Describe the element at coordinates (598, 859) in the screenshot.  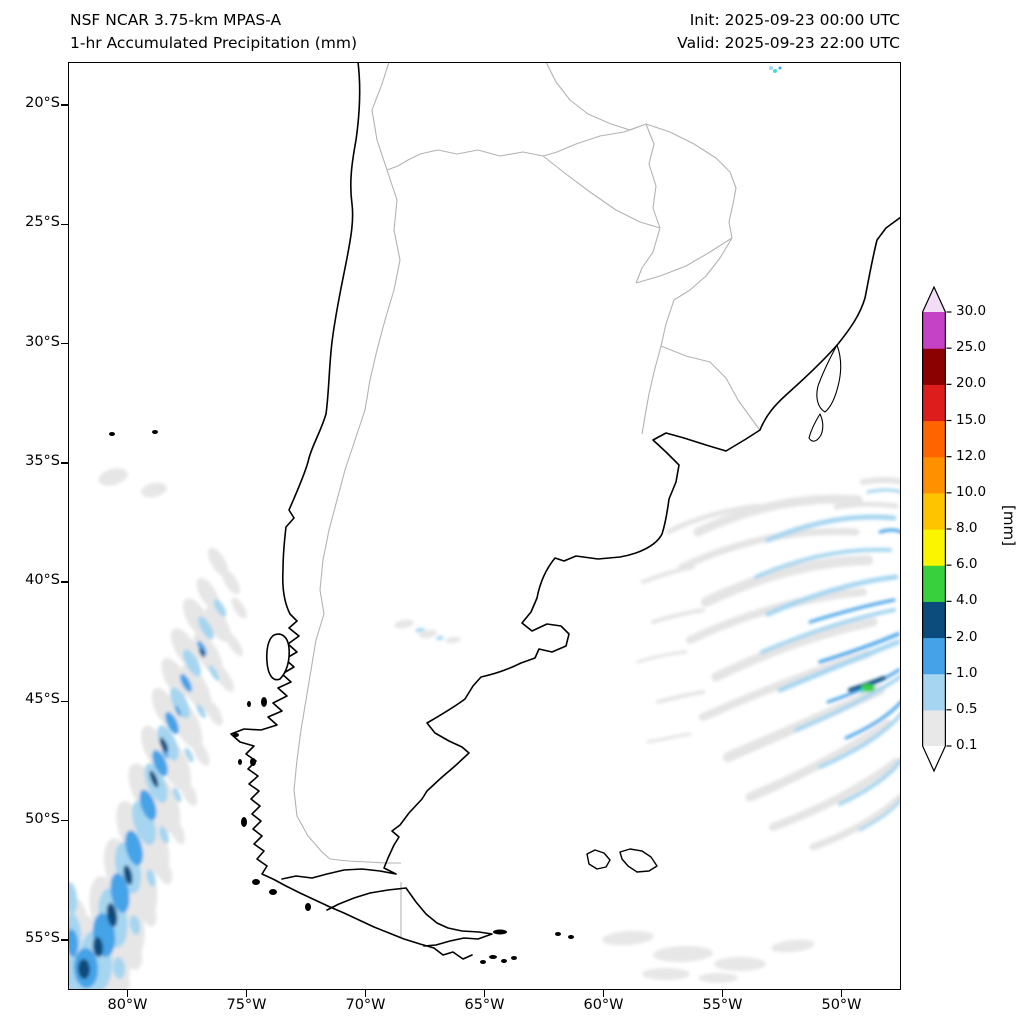
I see `falkland-west-island` at that location.